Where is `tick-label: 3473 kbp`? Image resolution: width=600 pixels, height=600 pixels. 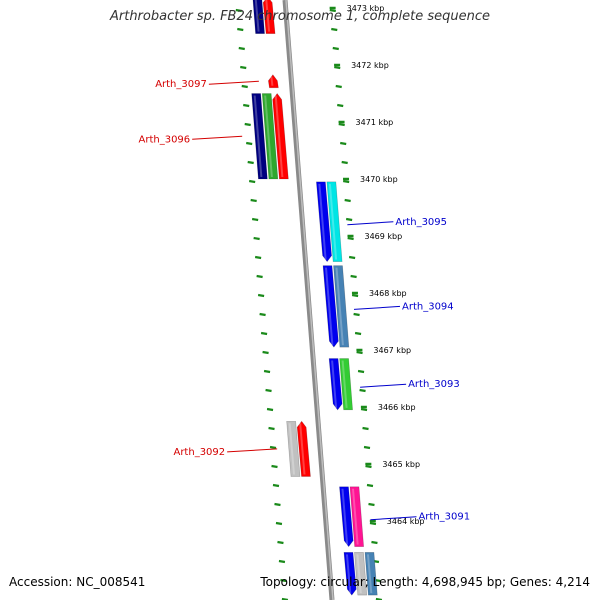 tick-label: 3473 kbp is located at coordinates (366, 8).